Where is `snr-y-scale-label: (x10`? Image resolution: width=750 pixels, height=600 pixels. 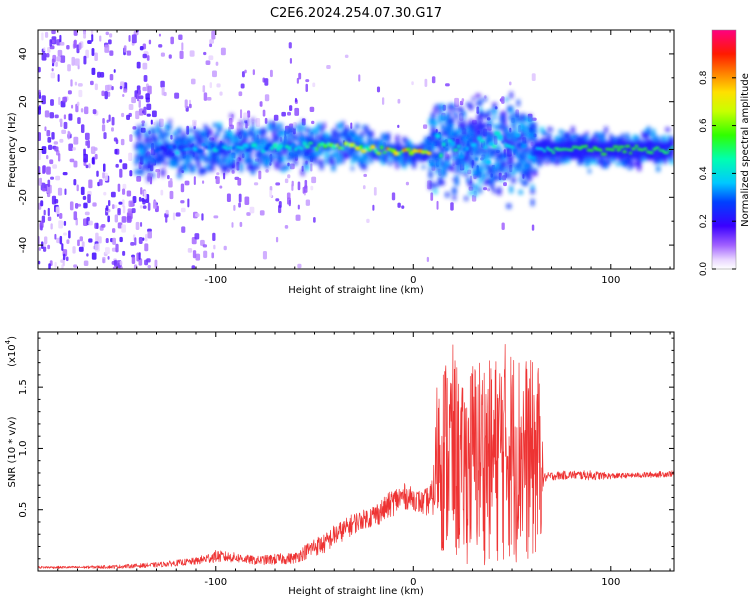
snr-y-scale-label: (x10 is located at coordinates (12, 355).